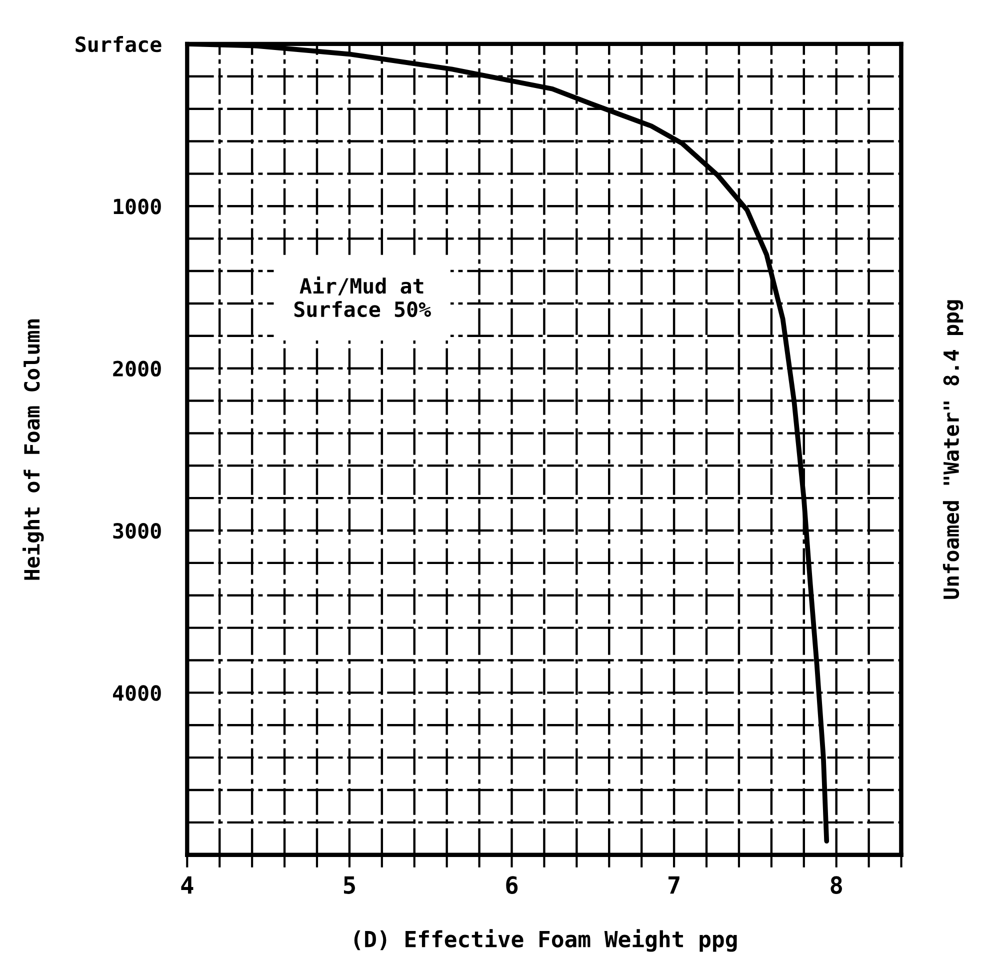 This screenshot has height=977, width=985. I want to click on annotation: Air/Mud at Surface 50%, so click(362, 297).